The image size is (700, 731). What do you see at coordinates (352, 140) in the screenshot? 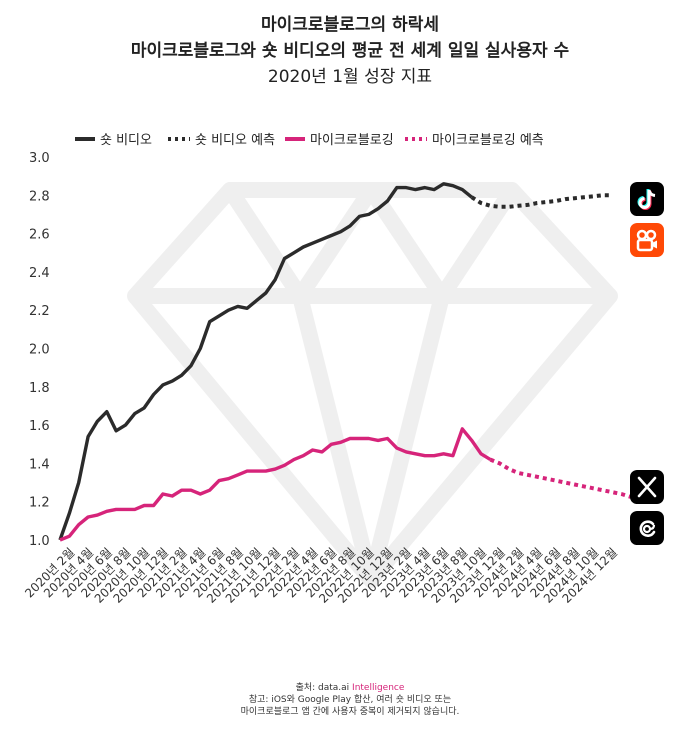
I see `legend-label-microblog: 마이크로블로깅` at bounding box center [352, 140].